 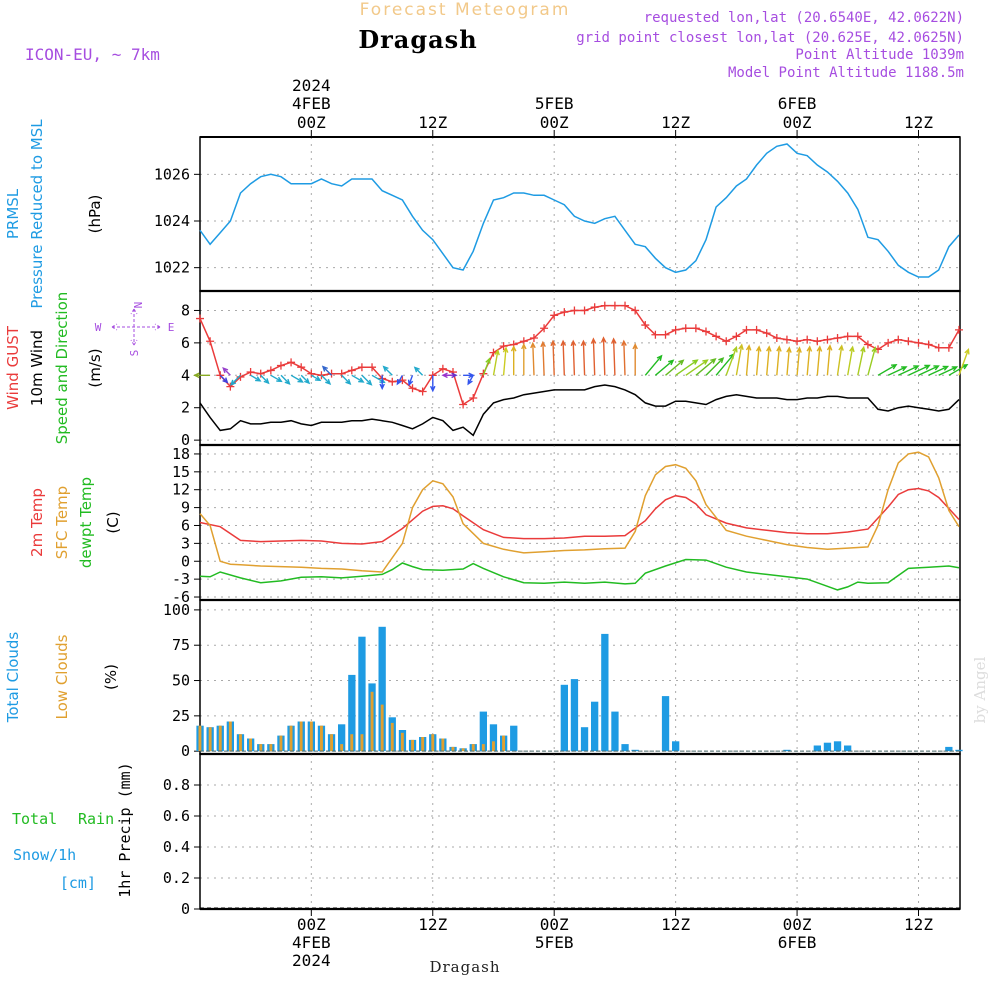 What do you see at coordinates (797, 942) in the screenshot?
I see `bottom-tick-date: 6FEB` at bounding box center [797, 942].